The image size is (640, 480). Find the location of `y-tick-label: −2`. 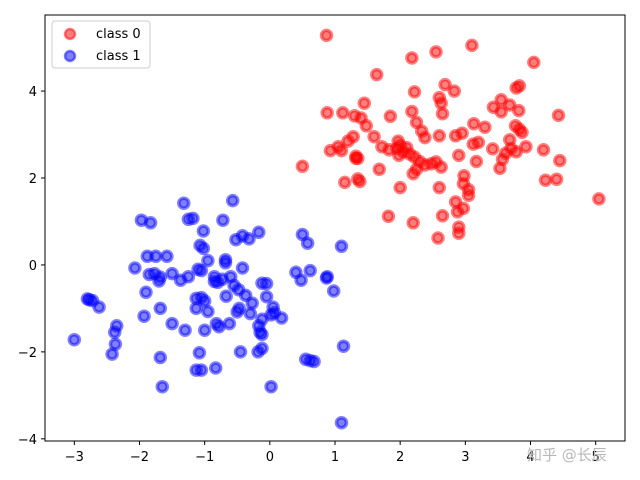

y-tick-label: −2 is located at coordinates (27, 353).